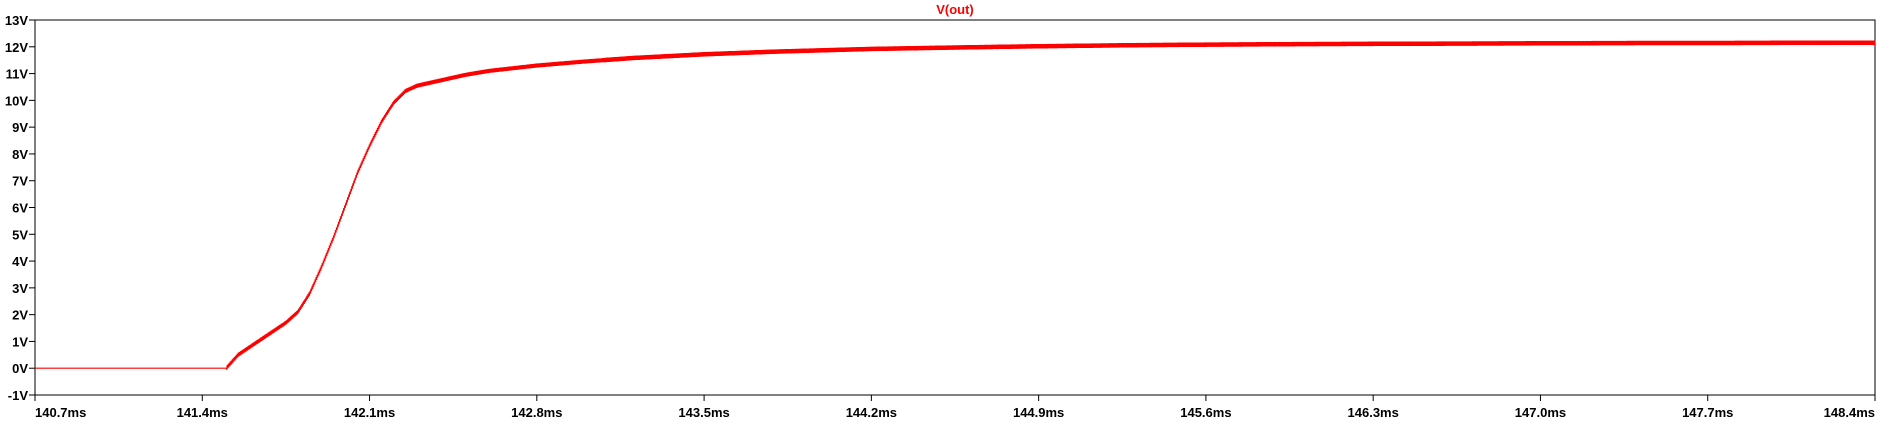  What do you see at coordinates (20, 288) in the screenshot?
I see `y-tick-label: 3V` at bounding box center [20, 288].